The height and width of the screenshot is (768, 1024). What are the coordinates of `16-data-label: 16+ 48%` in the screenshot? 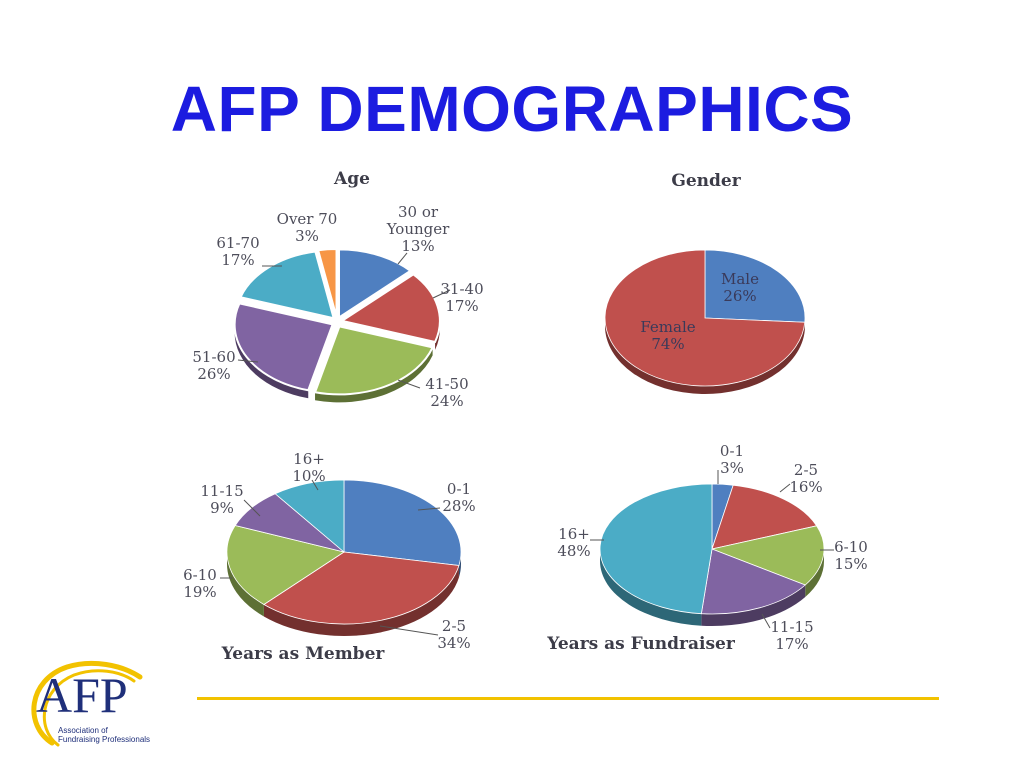 It's located at (573, 542).